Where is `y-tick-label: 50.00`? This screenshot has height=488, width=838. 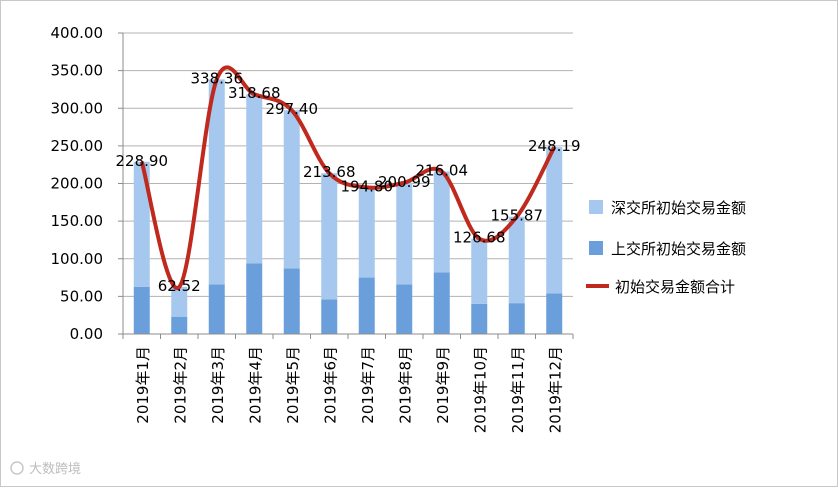 y-tick-label: 50.00 is located at coordinates (81, 296).